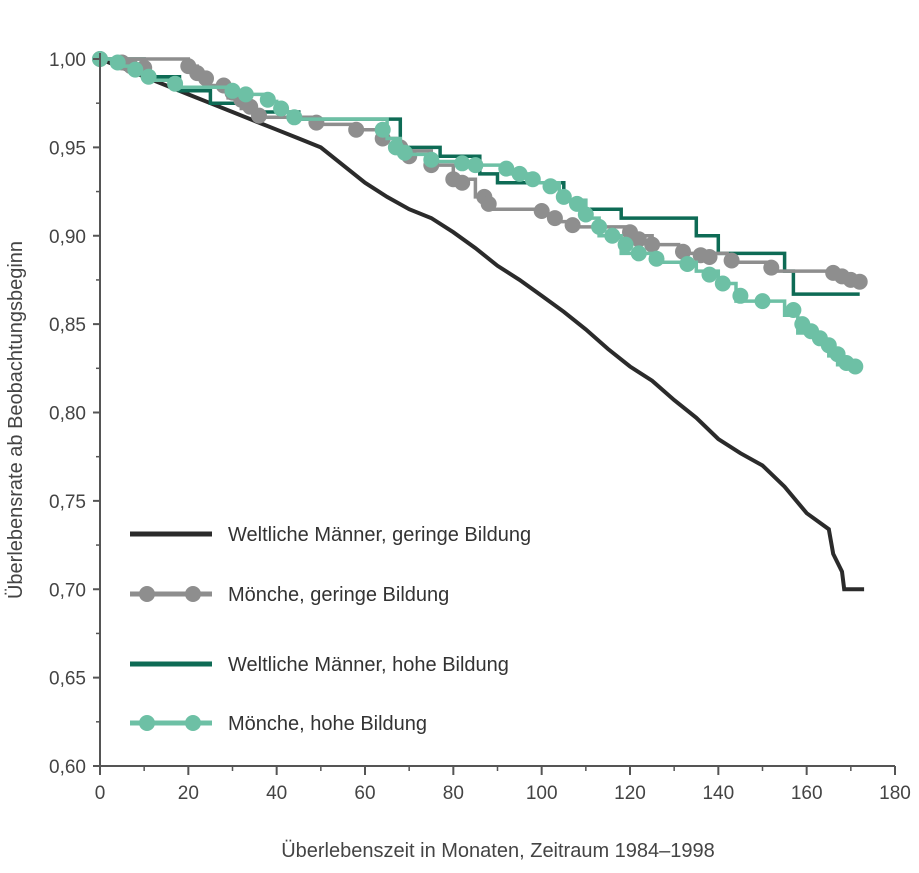  What do you see at coordinates (895, 793) in the screenshot?
I see `x-tick-label: 180` at bounding box center [895, 793].